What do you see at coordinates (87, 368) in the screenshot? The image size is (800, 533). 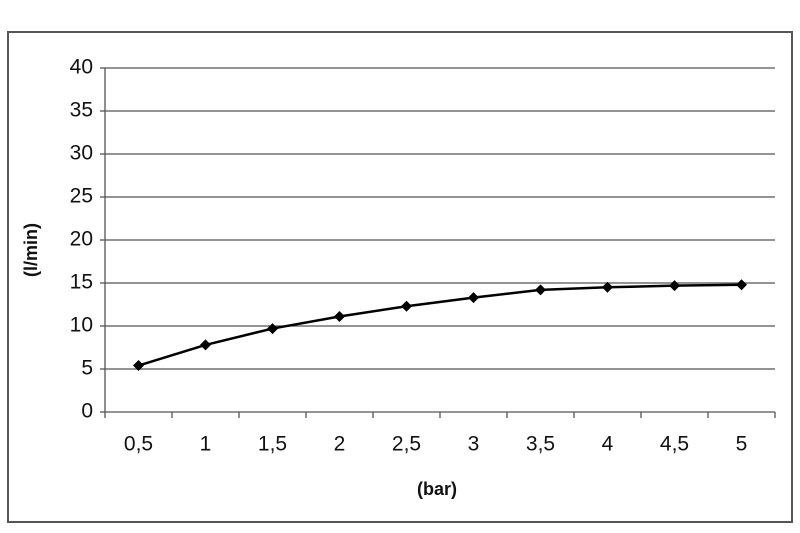 I see `y-tick-label: 5` at bounding box center [87, 368].